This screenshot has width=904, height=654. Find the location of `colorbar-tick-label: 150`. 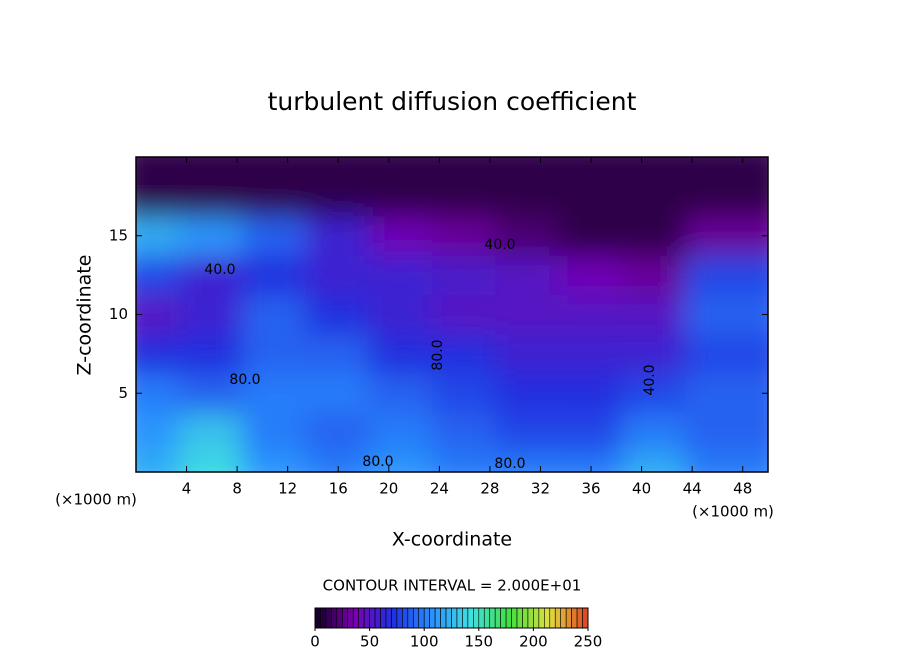

colorbar-tick-label: 150 is located at coordinates (478, 642).